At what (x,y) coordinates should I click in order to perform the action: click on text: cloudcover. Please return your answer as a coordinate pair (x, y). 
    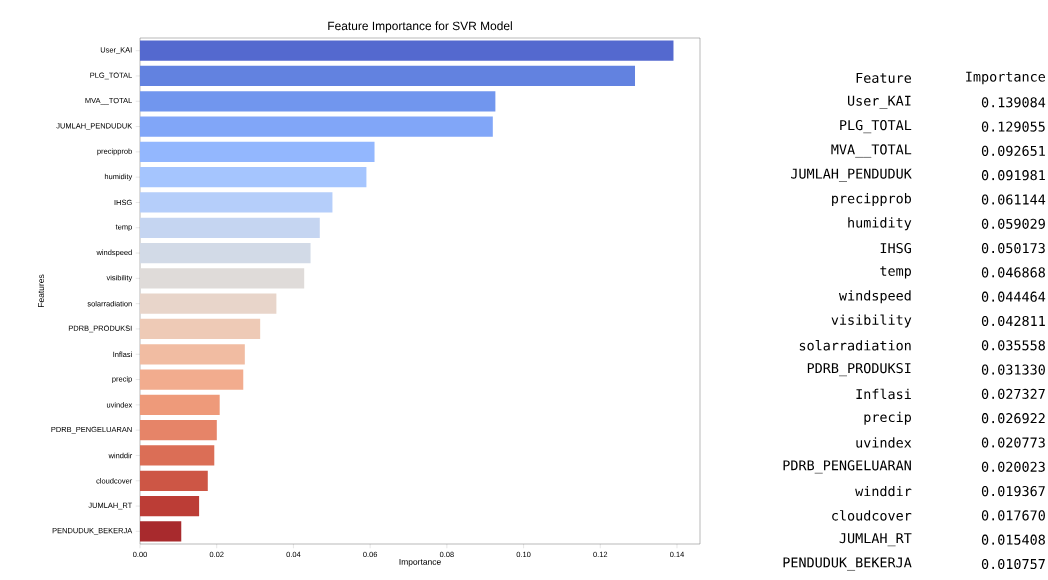
    Looking at the image, I should click on (872, 515).